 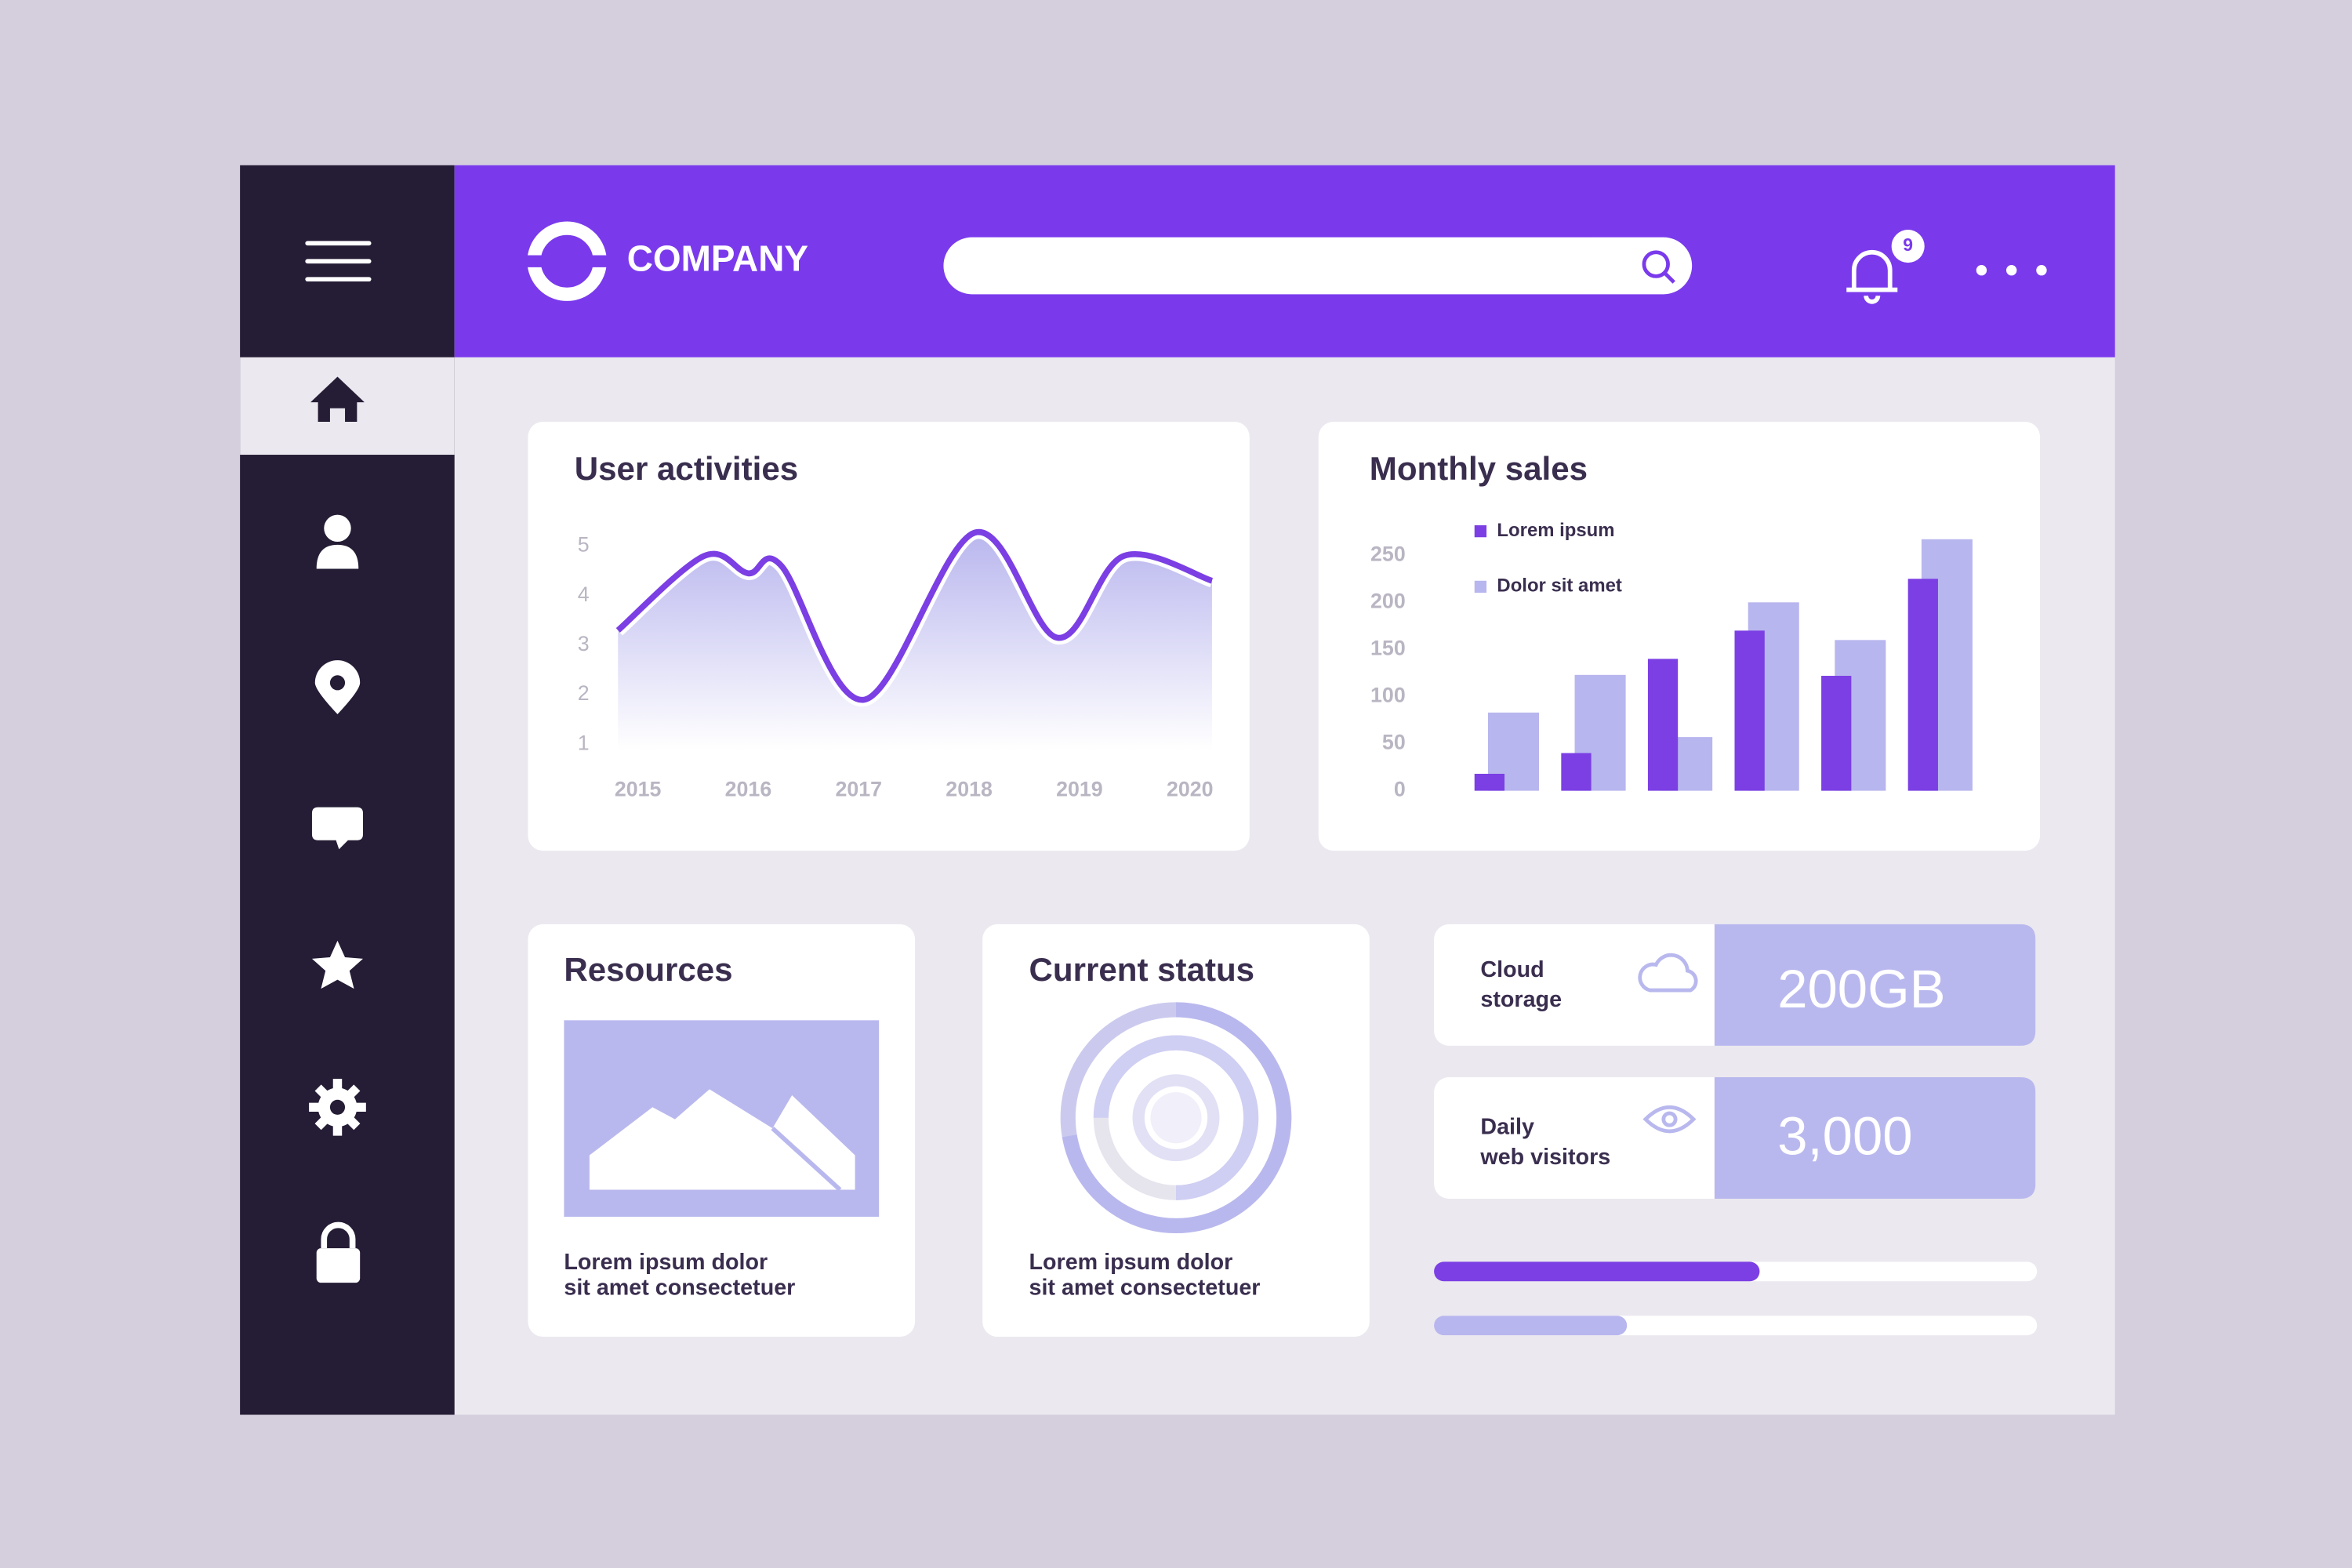 I want to click on notification-badge, so click(x=1908, y=247).